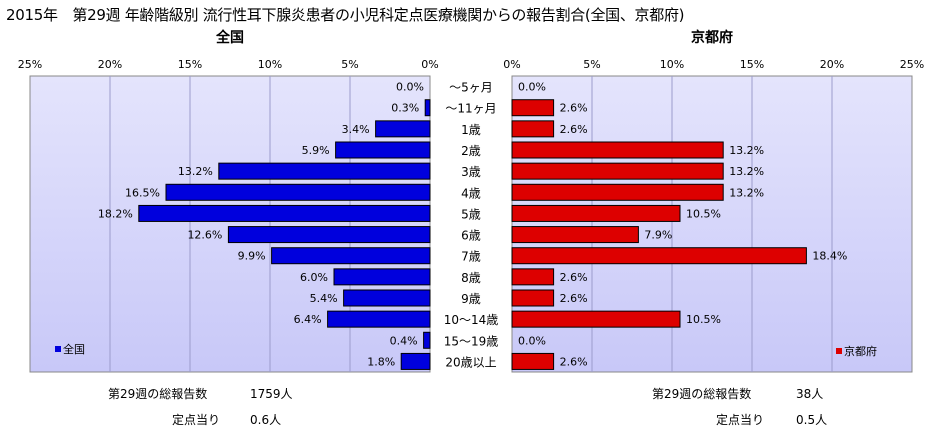 The height and width of the screenshot is (433, 949). What do you see at coordinates (196, 420) in the screenshot?
I see `national-per-label: 定点当り` at bounding box center [196, 420].